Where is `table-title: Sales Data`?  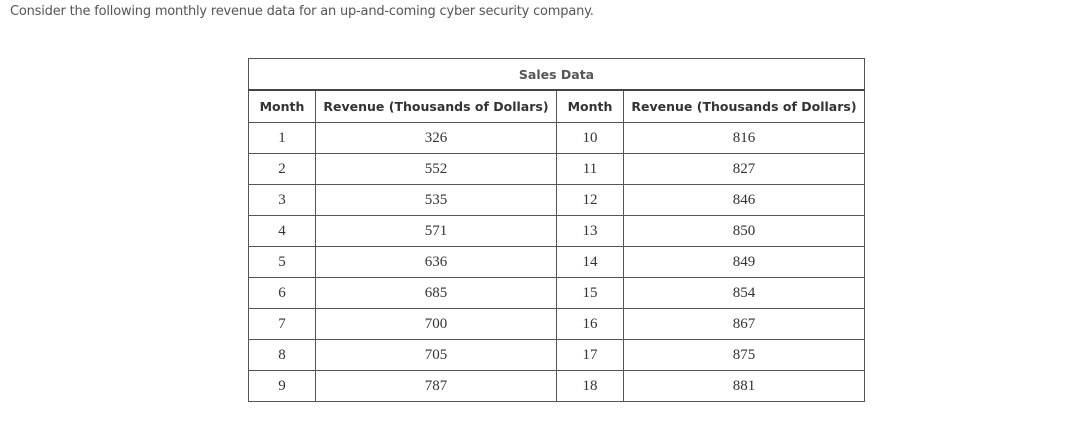
table-title: Sales Data is located at coordinates (556, 74).